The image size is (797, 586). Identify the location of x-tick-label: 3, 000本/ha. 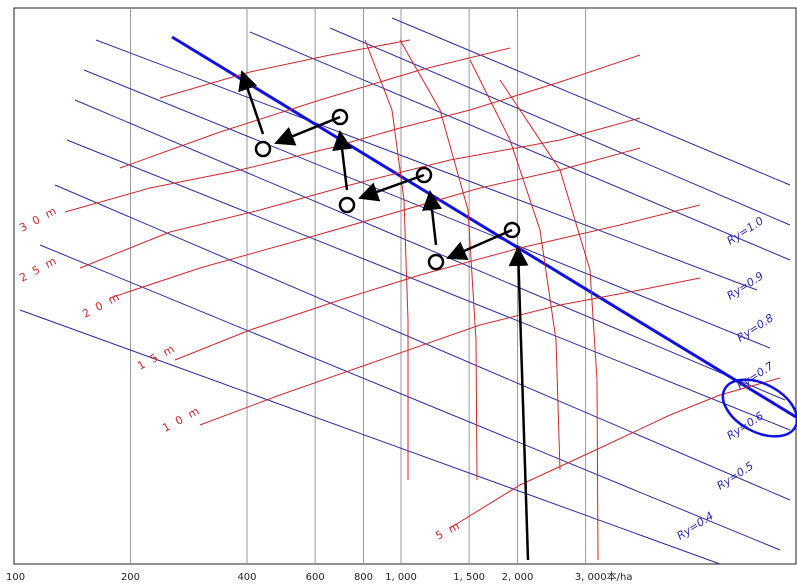
(604, 576).